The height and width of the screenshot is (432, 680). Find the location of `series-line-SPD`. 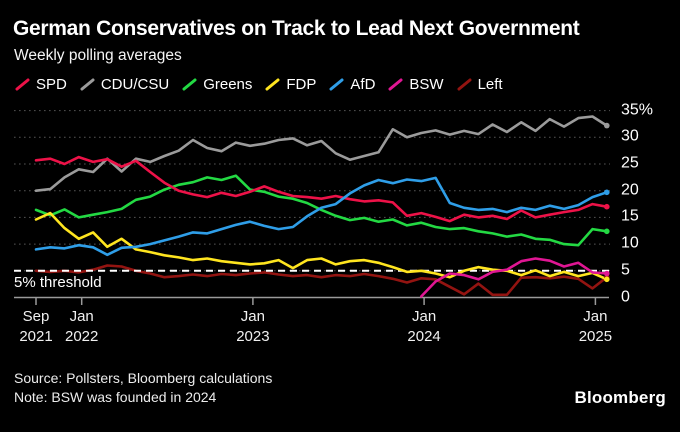

series-line-SPD is located at coordinates (321, 189).